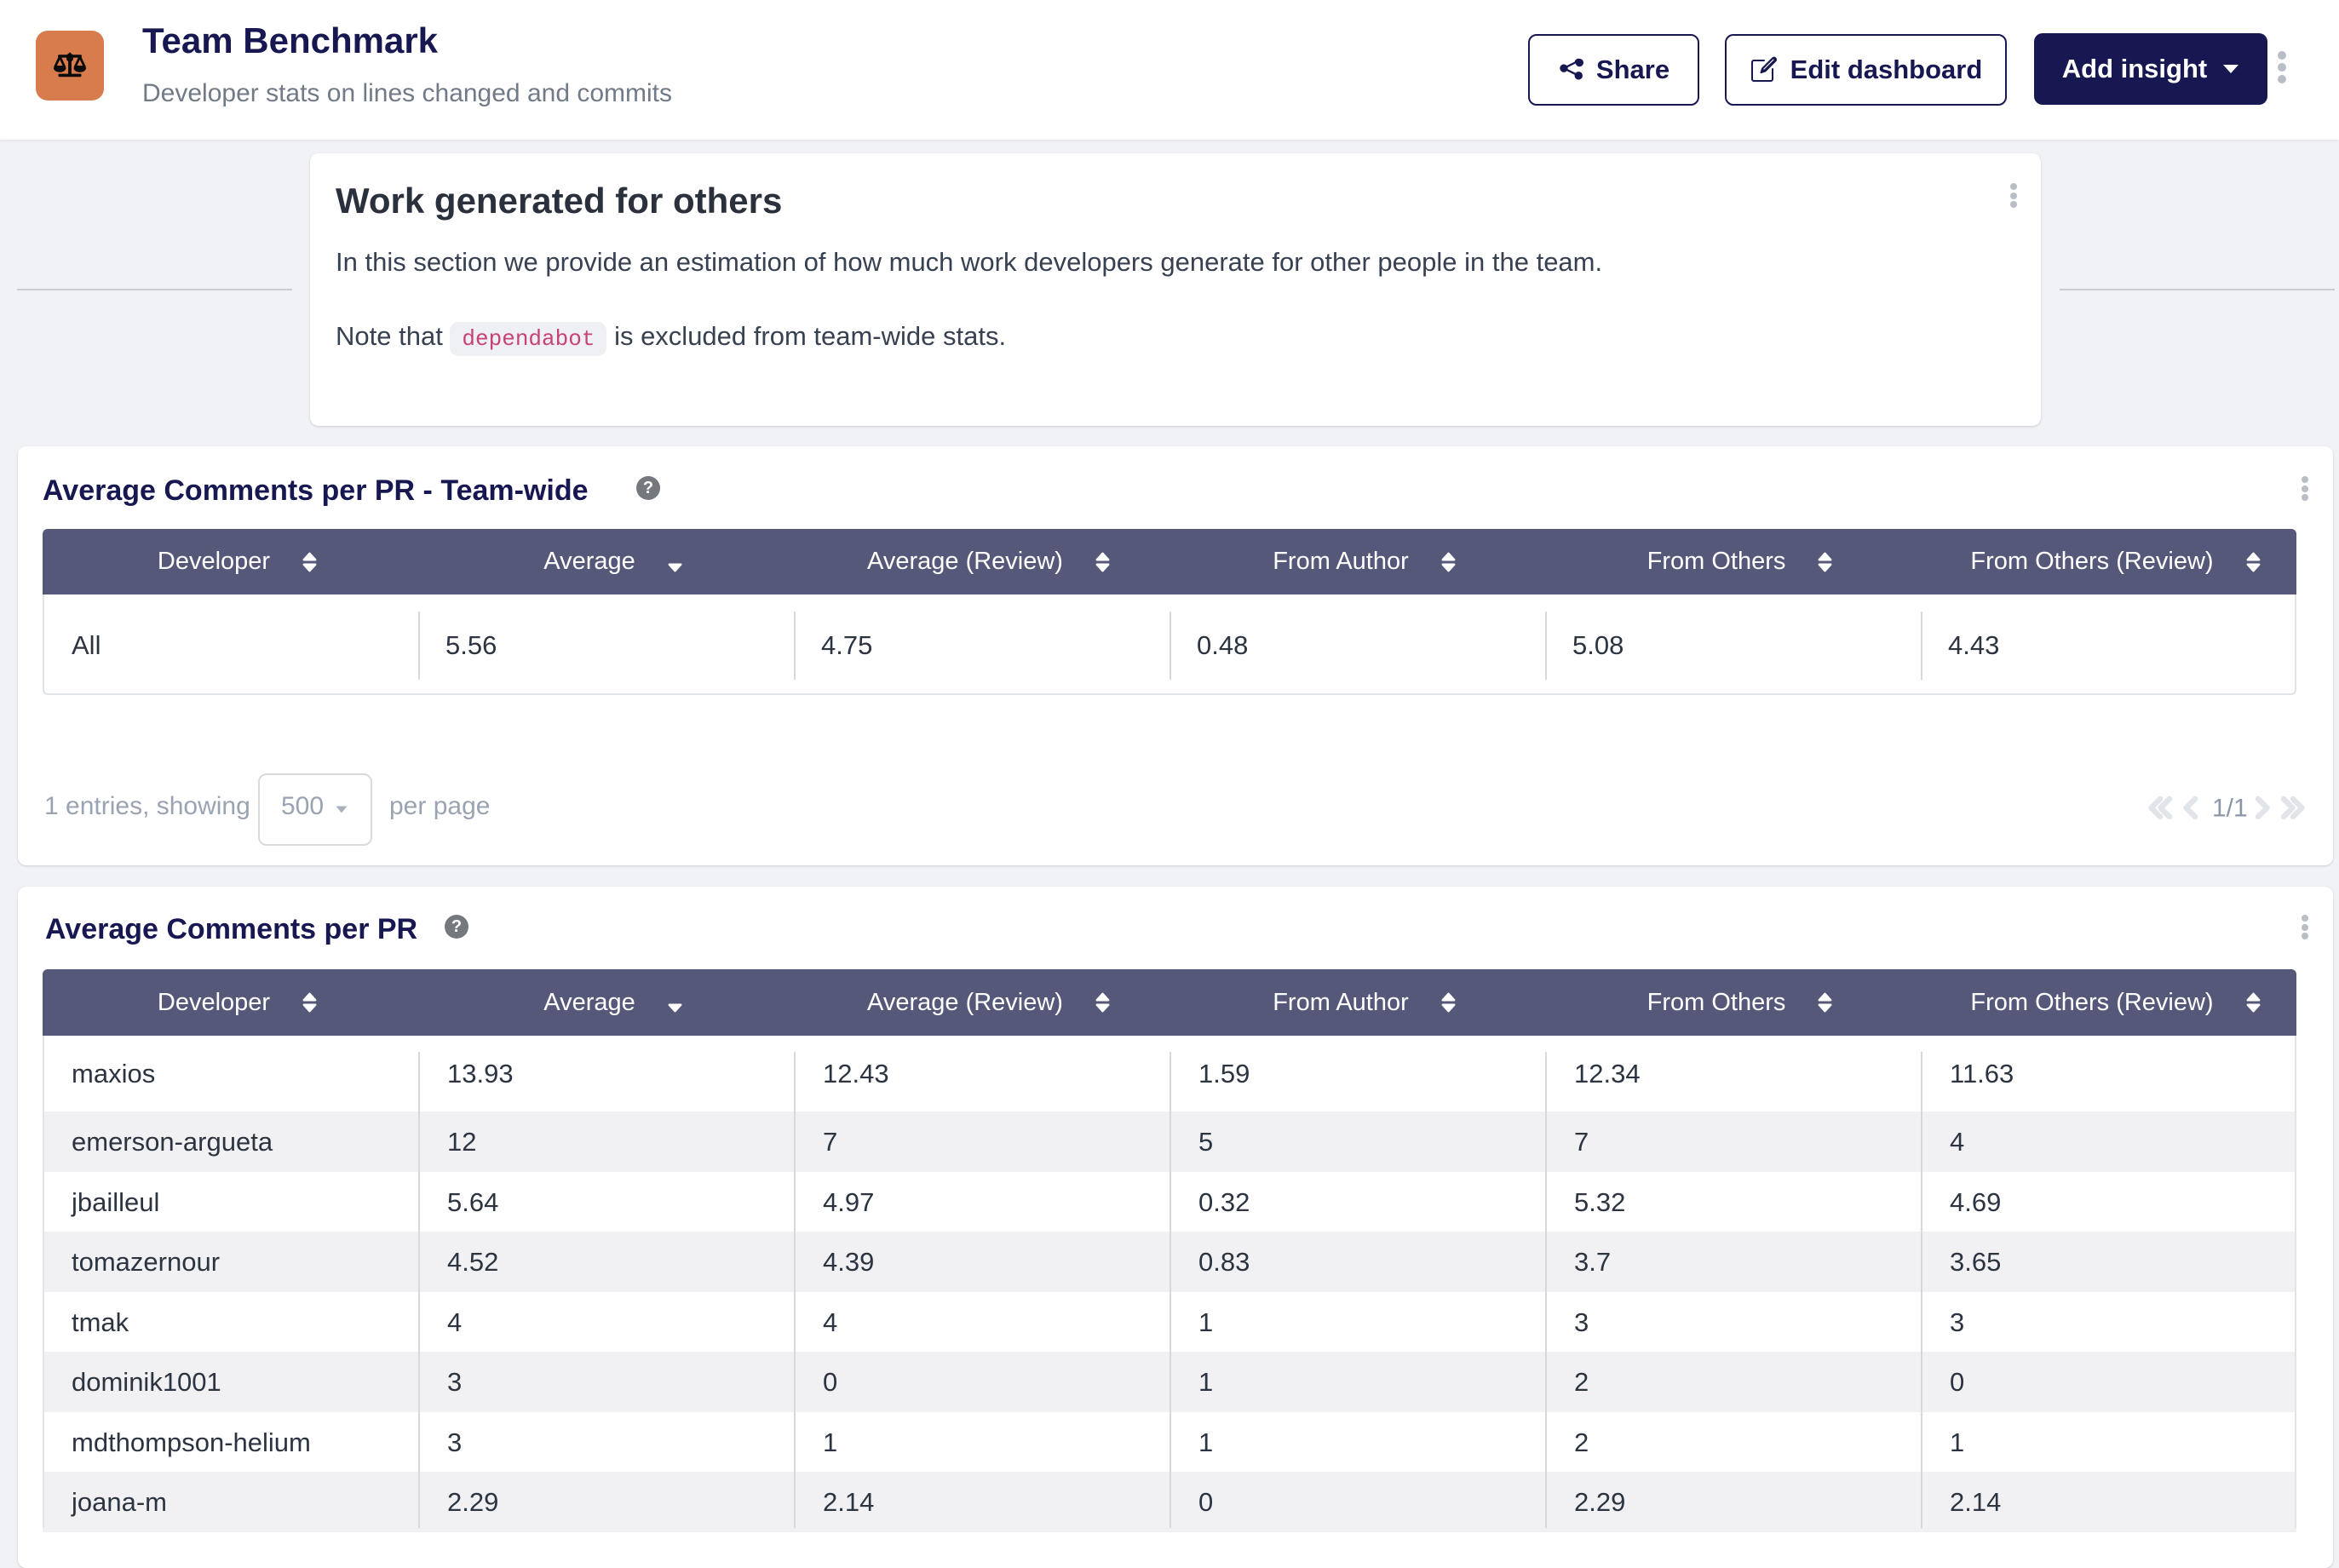 Image resolution: width=2339 pixels, height=1568 pixels. What do you see at coordinates (2230, 807) in the screenshot?
I see `svg-text: 1/1` at bounding box center [2230, 807].